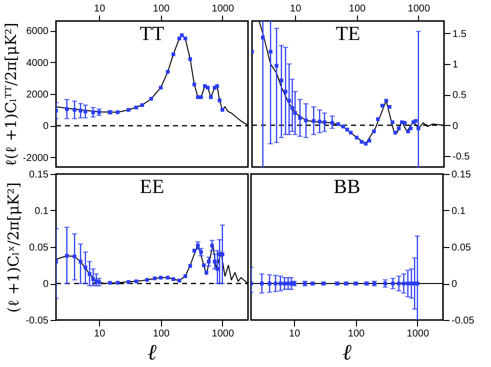 The height and width of the screenshot is (367, 491). Describe the element at coordinates (152, 187) in the screenshot. I see `chart-title: EE` at that location.